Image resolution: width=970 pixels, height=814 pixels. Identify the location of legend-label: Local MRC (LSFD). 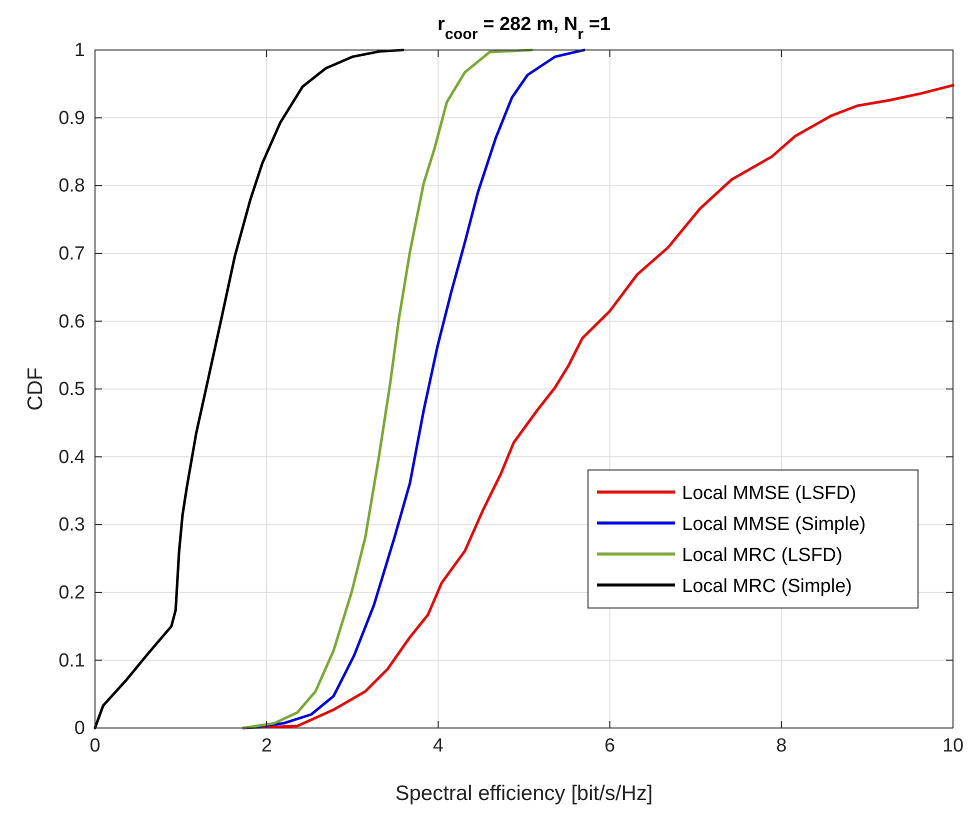
(762, 555).